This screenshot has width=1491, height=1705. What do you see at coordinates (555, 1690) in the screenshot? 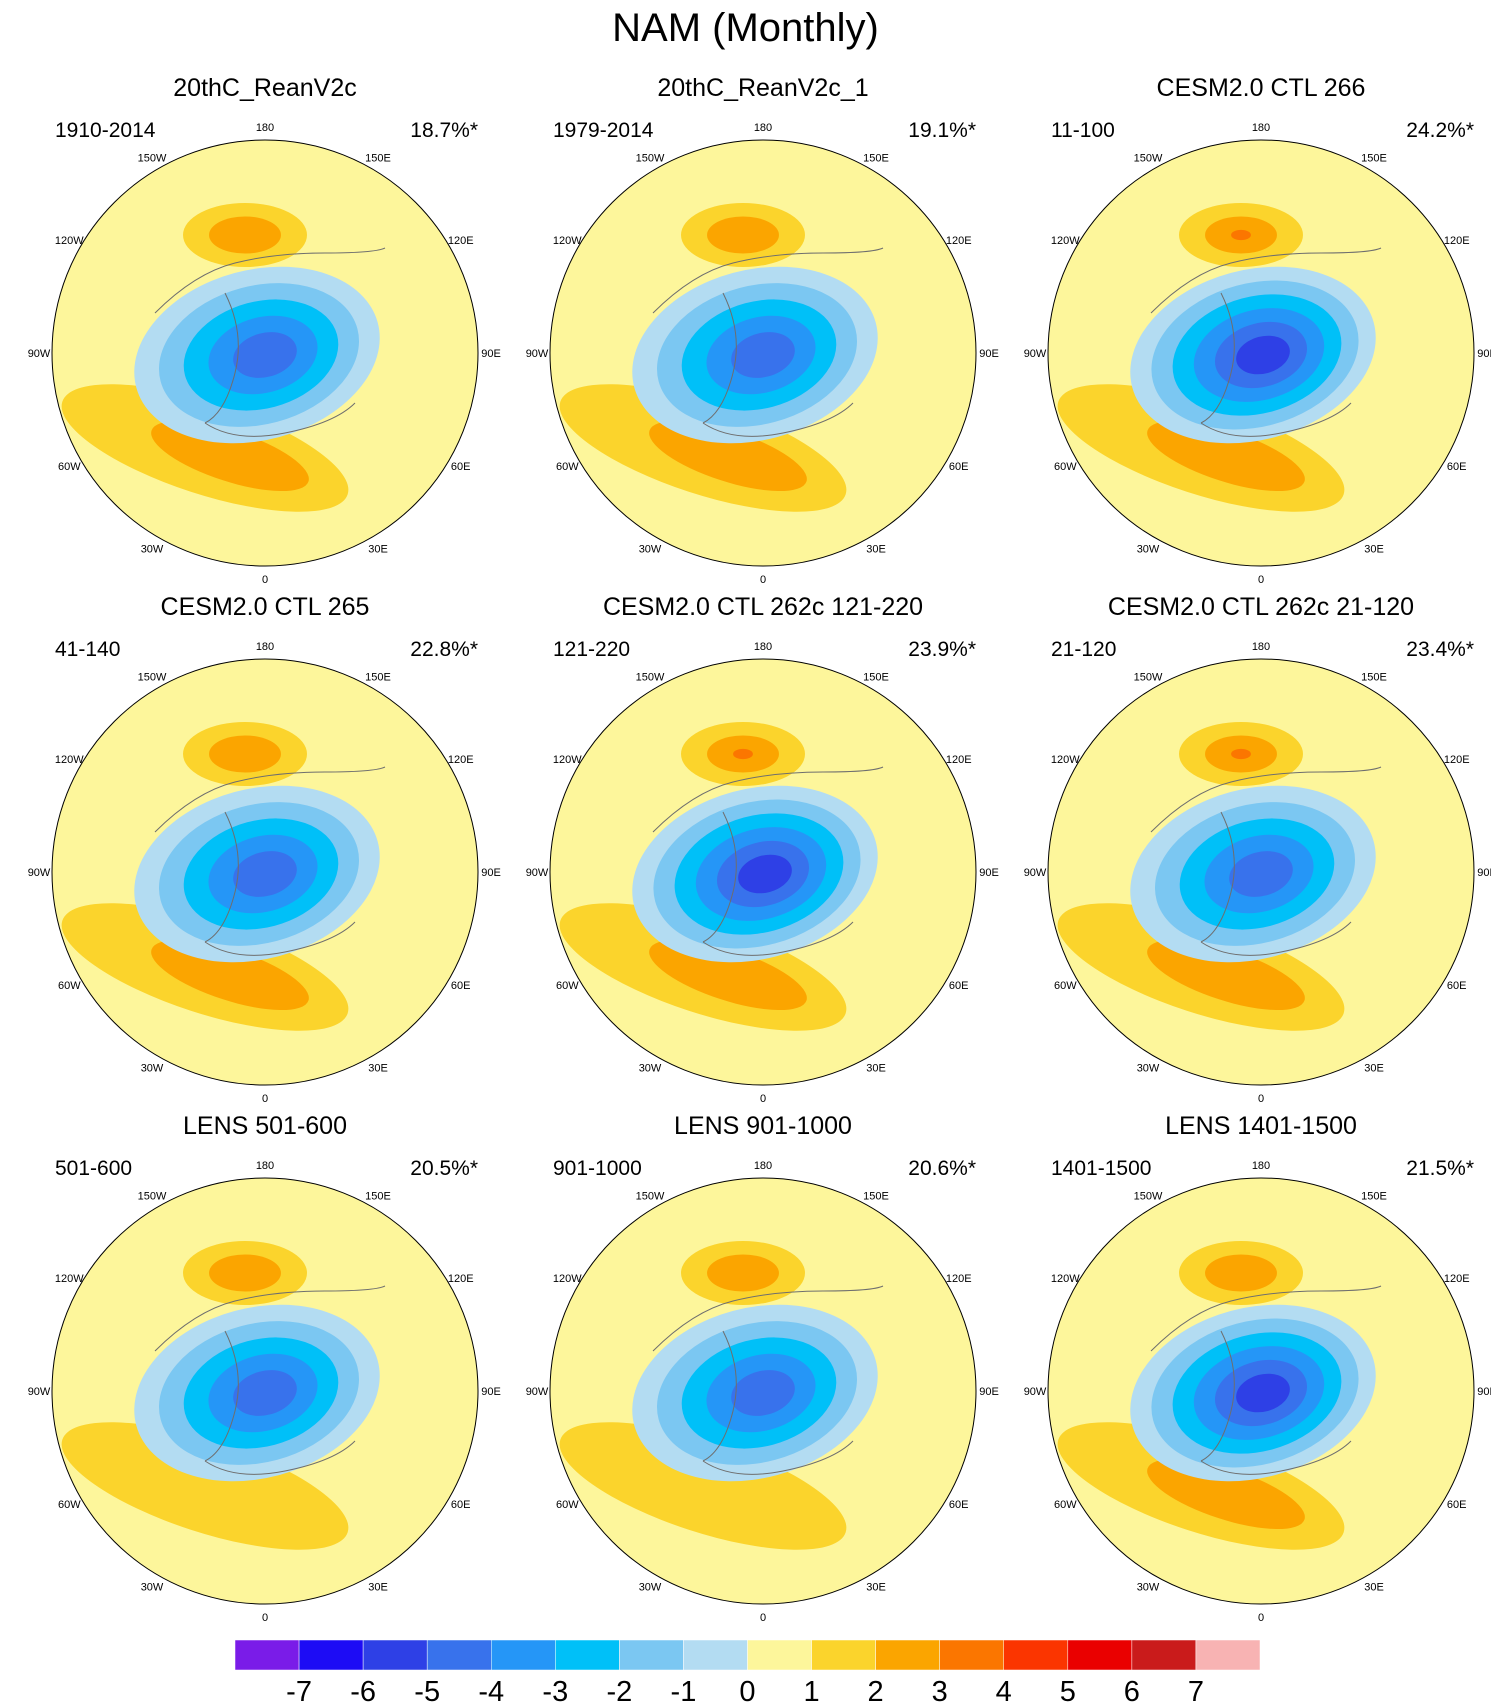
I see `colorbar-label: -3` at bounding box center [555, 1690].